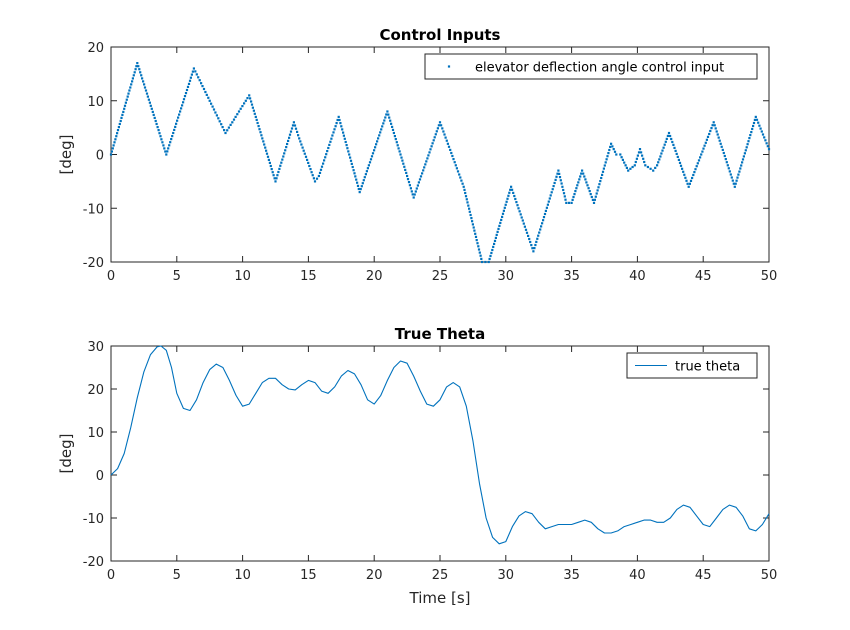  What do you see at coordinates (93, 263) in the screenshot?
I see `y-tick-label: -20` at bounding box center [93, 263].